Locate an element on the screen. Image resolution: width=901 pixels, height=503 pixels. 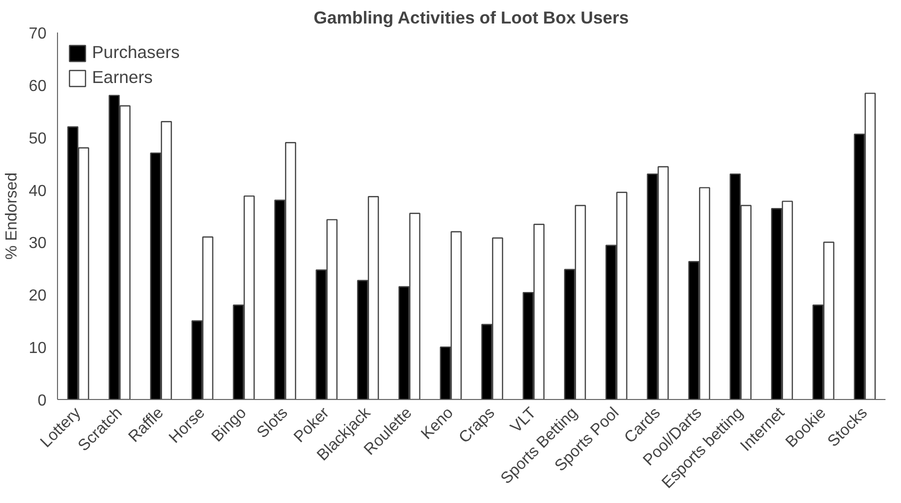
y-tick-label: 10 is located at coordinates (37, 349).